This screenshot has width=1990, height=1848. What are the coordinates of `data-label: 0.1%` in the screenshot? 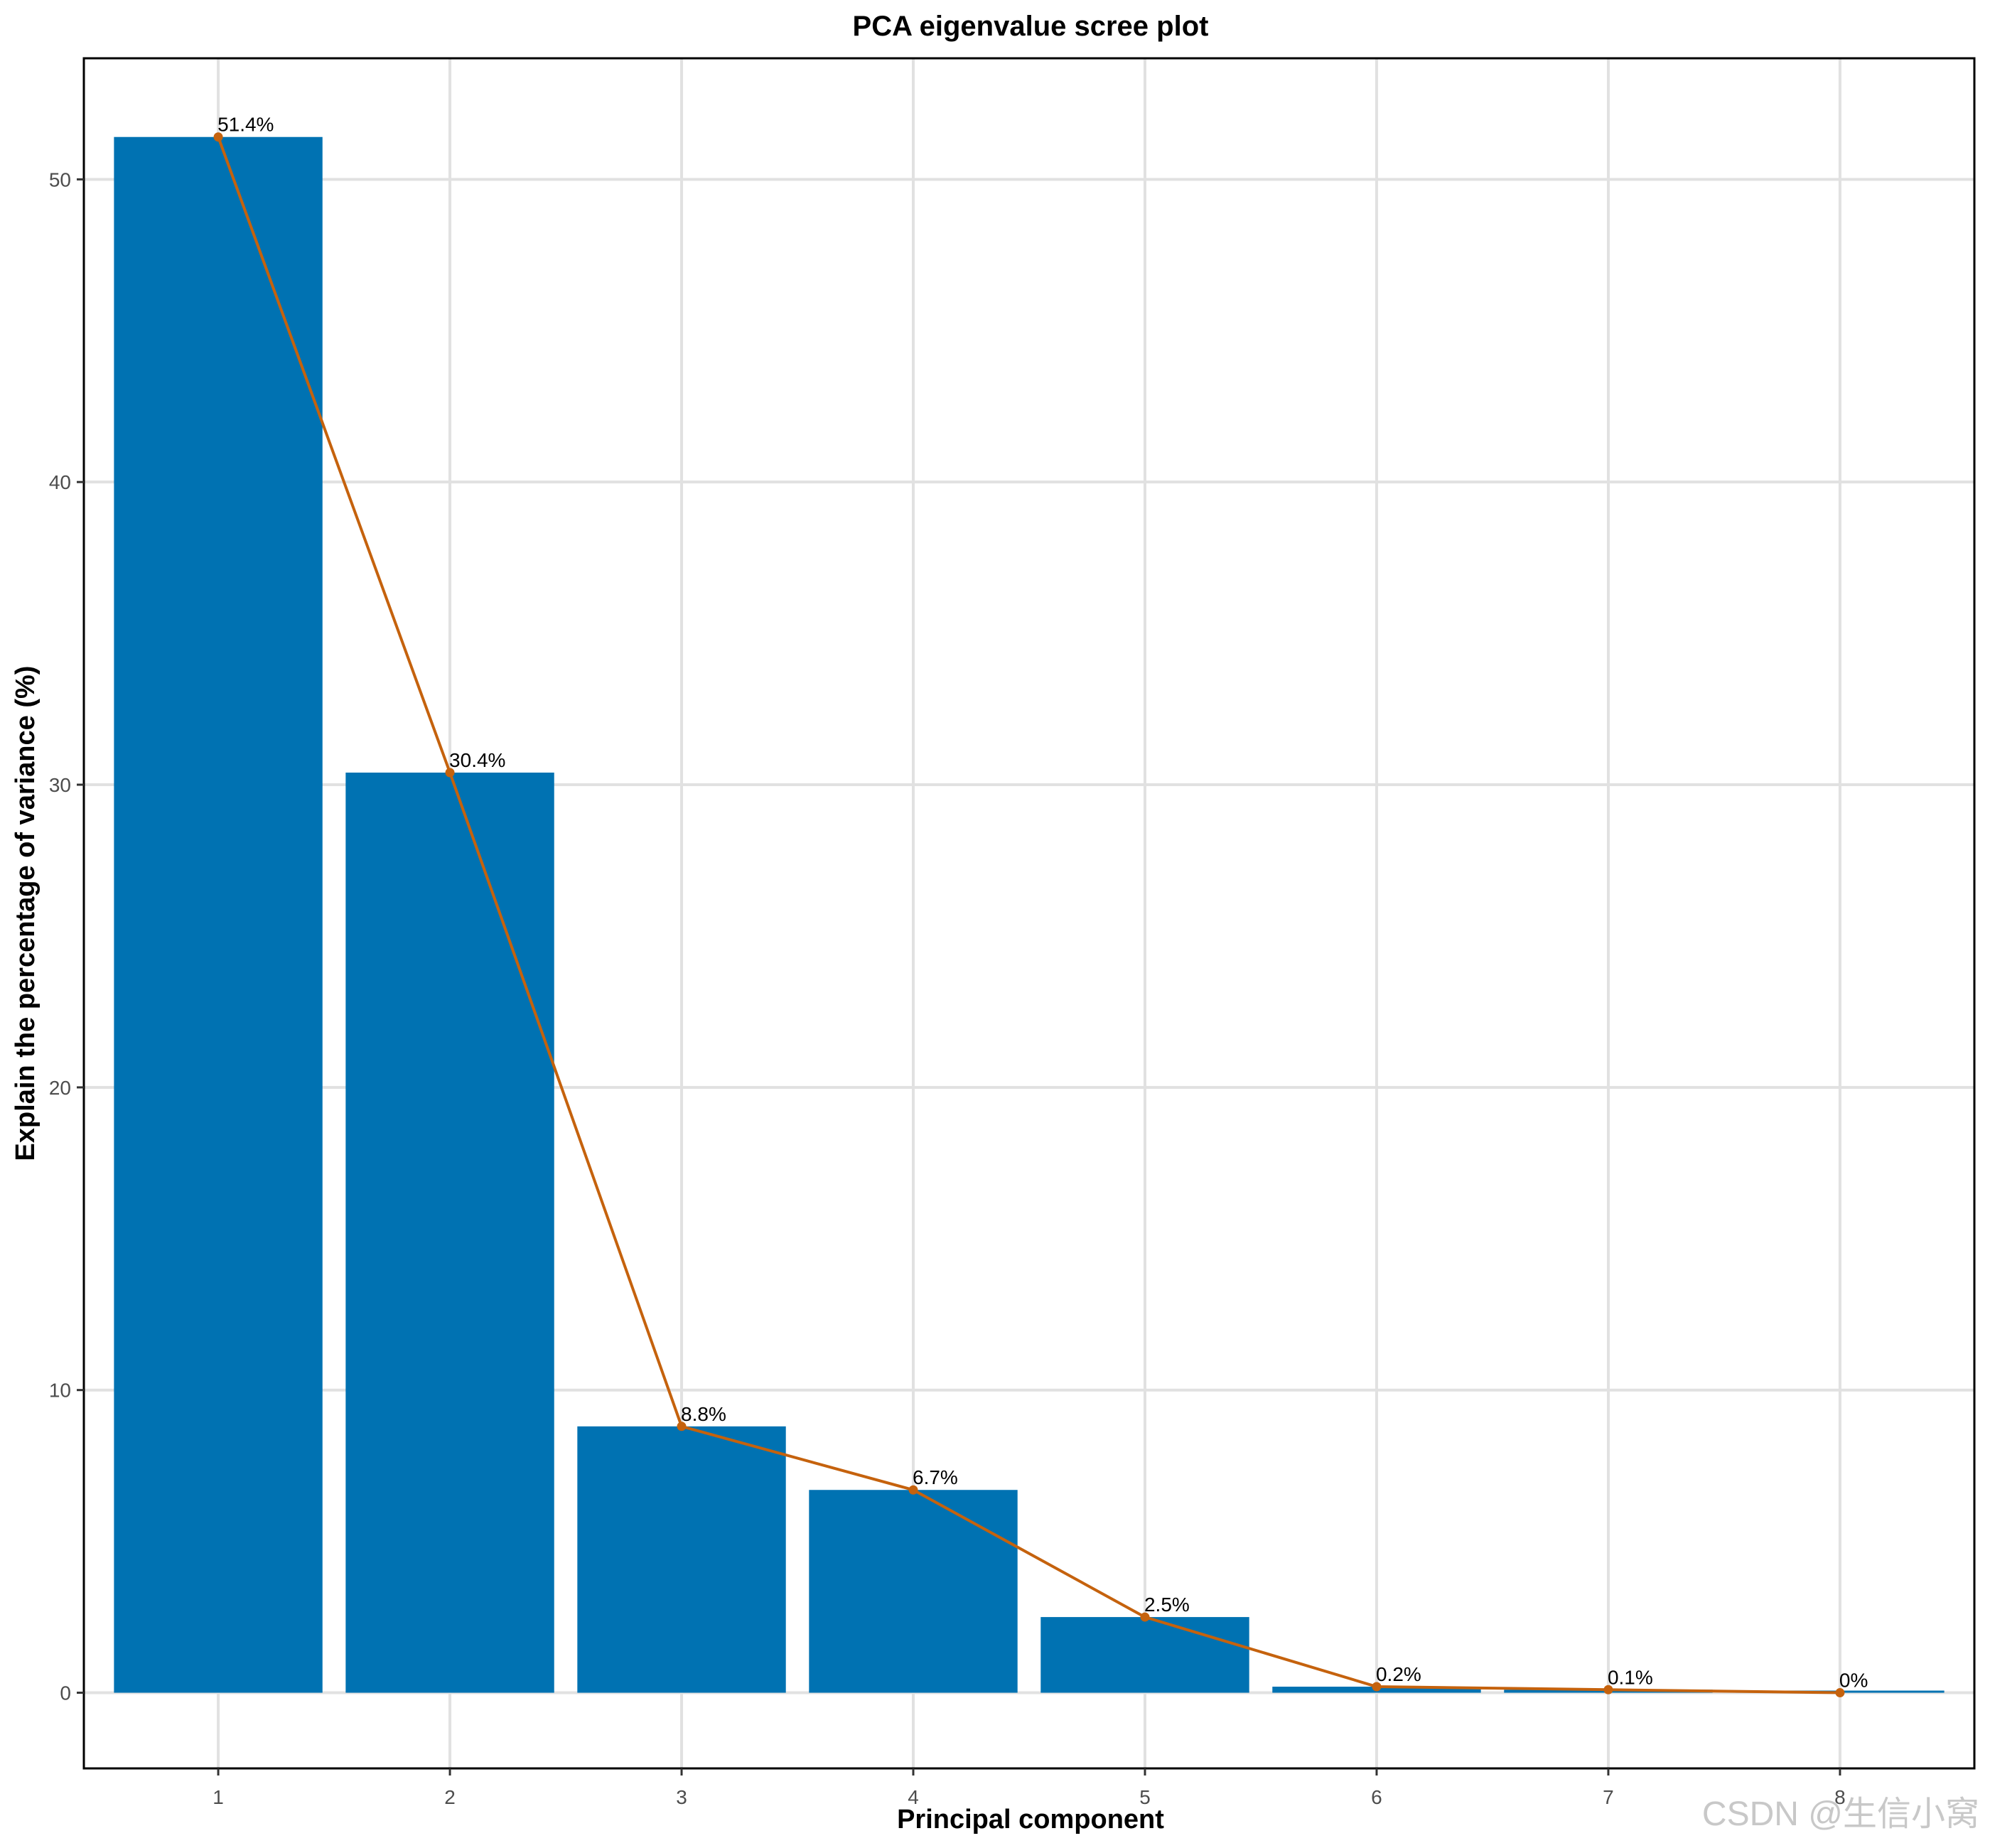 It's located at (1630, 1677).